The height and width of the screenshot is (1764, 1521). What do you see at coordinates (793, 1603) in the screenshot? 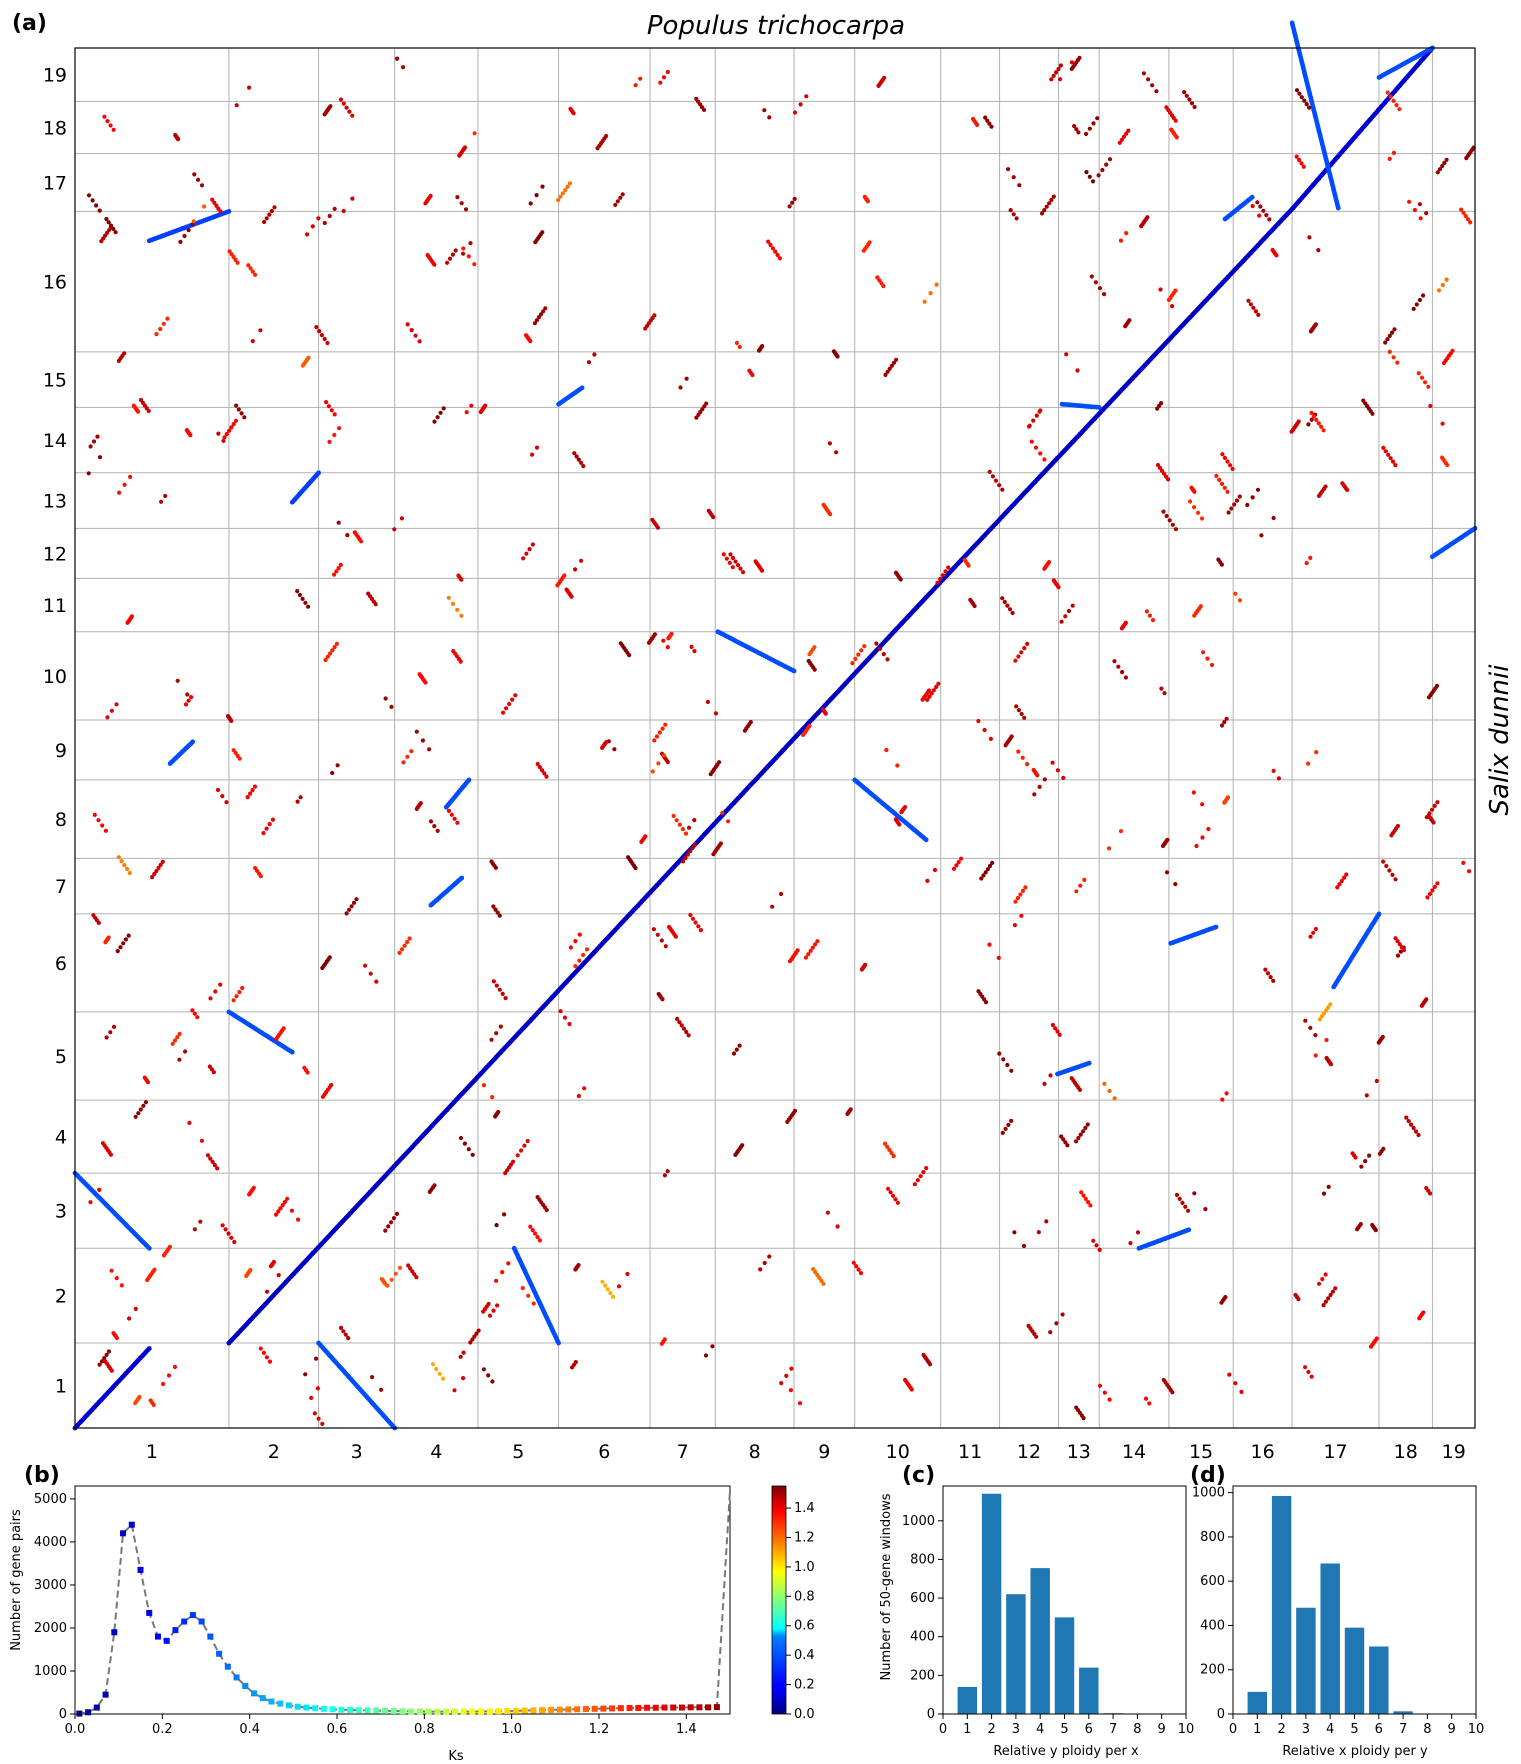
I see `ks-colorbar: 0.0 0.2 0.4 0.6 0.8 1.0 1.2 1.4` at bounding box center [793, 1603].